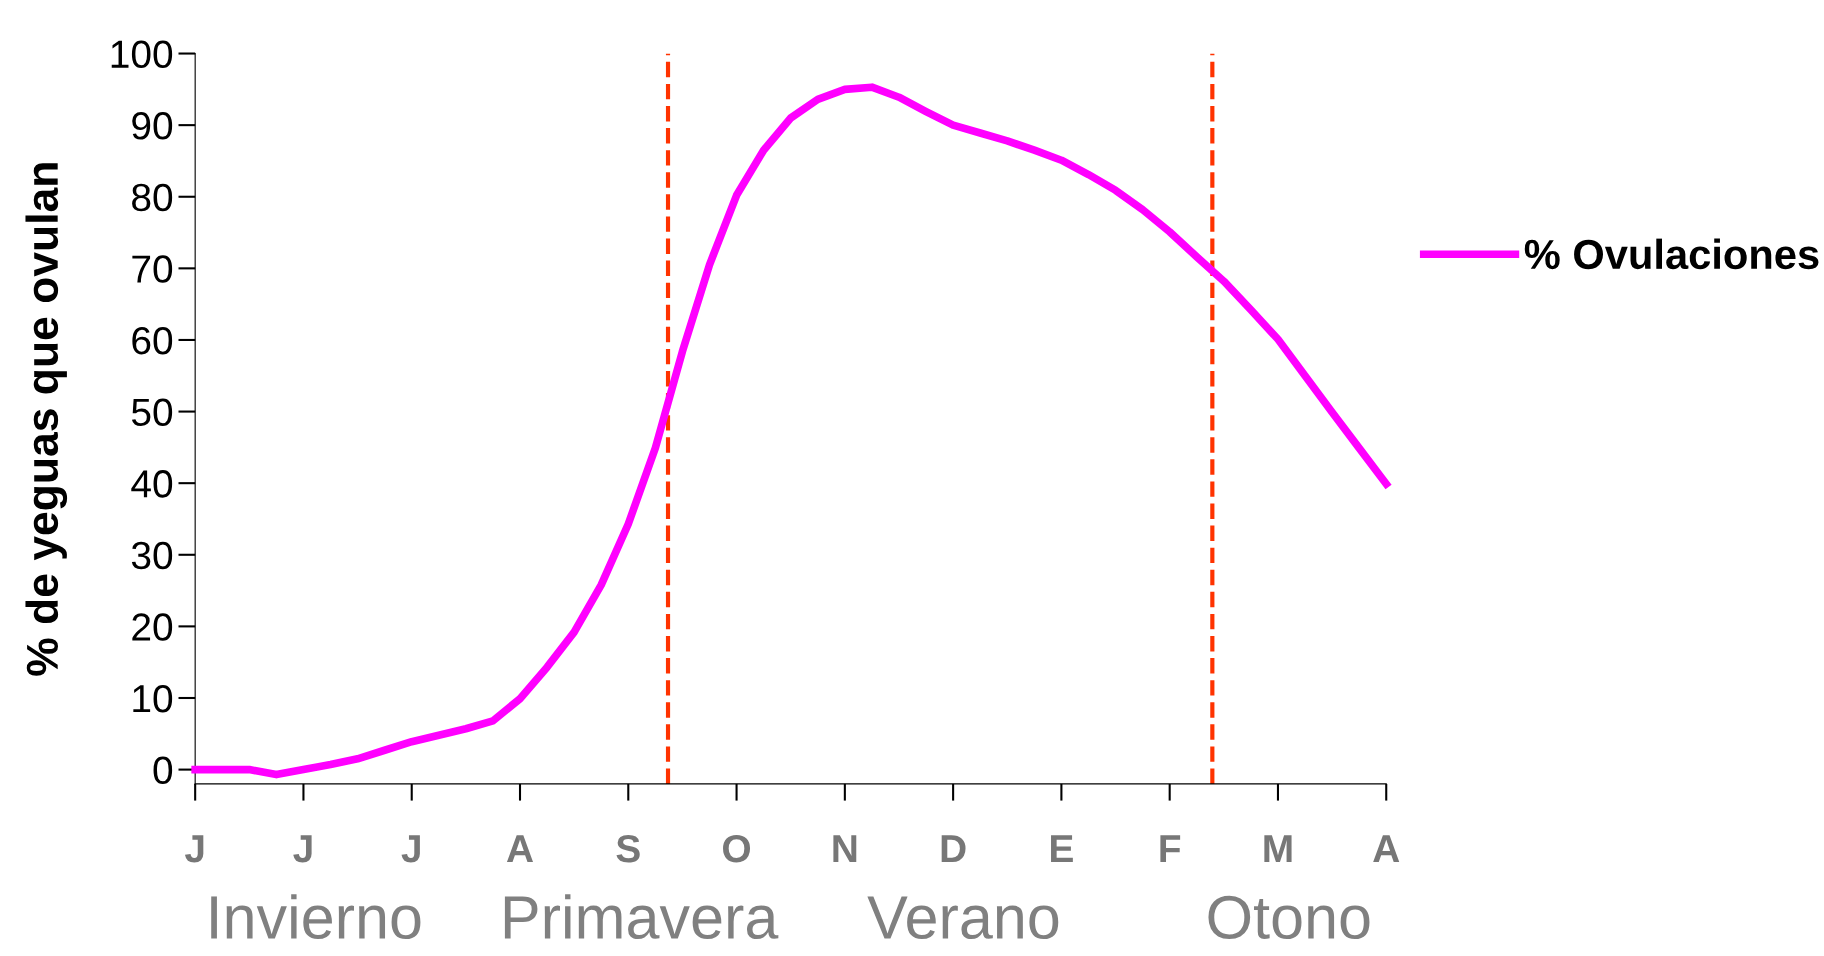 The image size is (1824, 956). I want to click on x-tick-label: F, so click(1170, 849).